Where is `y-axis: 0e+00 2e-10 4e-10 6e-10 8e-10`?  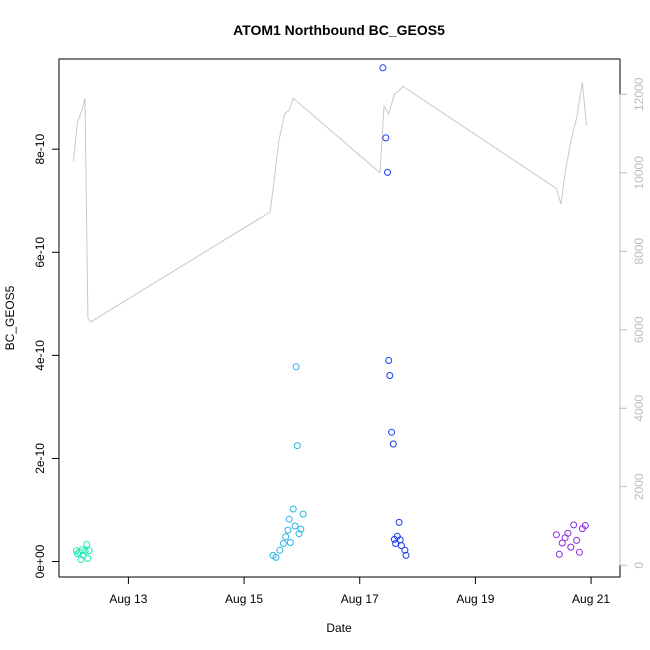 y-axis: 0e+00 2e-10 4e-10 6e-10 8e-10 is located at coordinates (46, 356).